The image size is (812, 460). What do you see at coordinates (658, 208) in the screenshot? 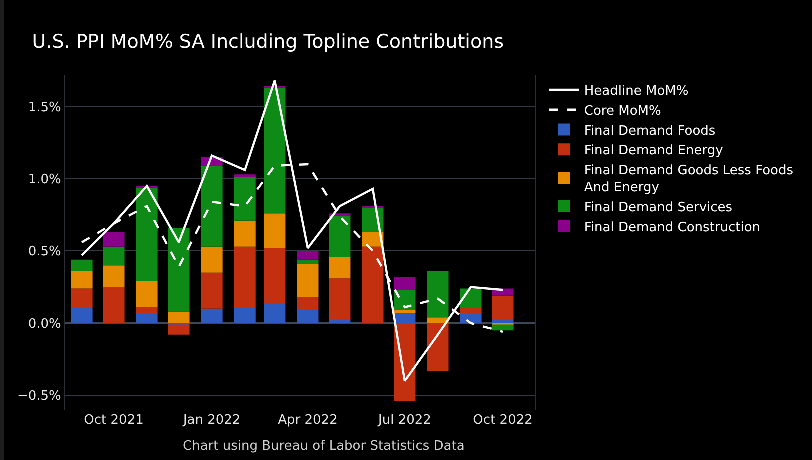
I see `legend-label: Final Demand Services` at bounding box center [658, 208].